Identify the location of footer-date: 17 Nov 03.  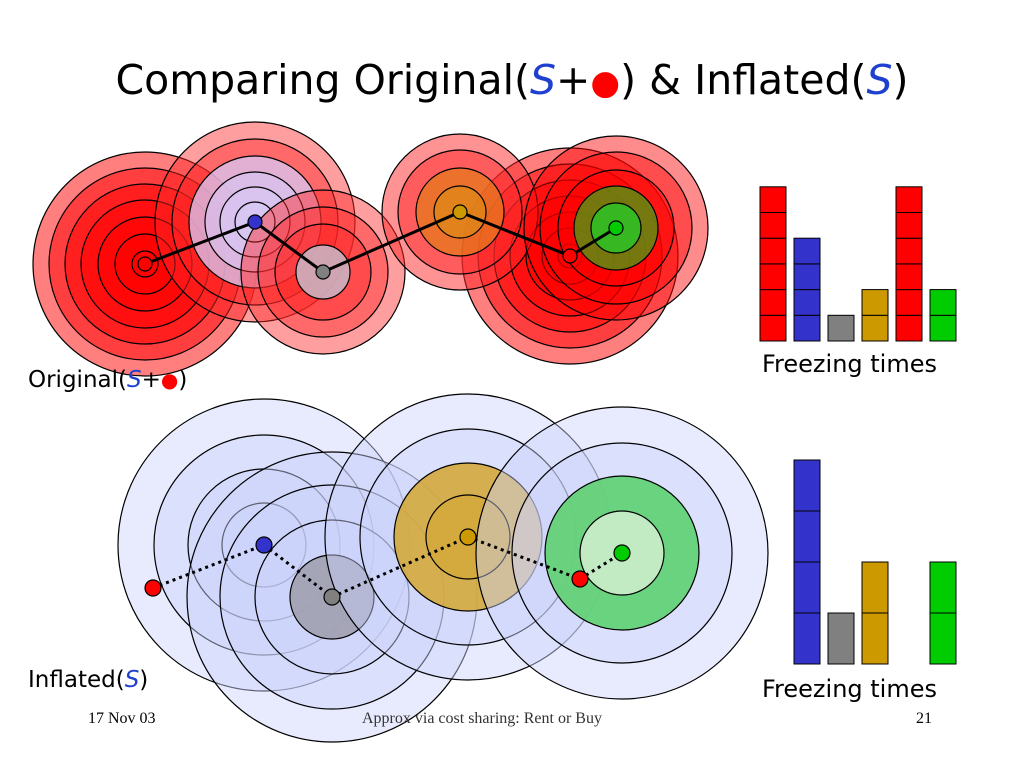
(122, 718).